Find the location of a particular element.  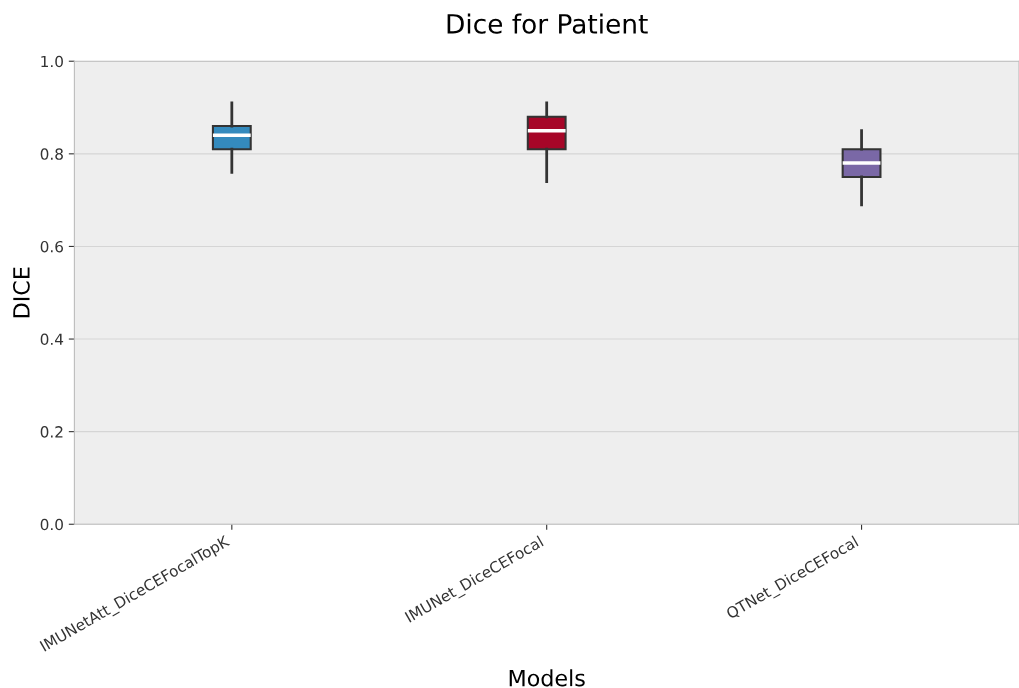

chart-title: Dice for Patient is located at coordinates (547, 23).